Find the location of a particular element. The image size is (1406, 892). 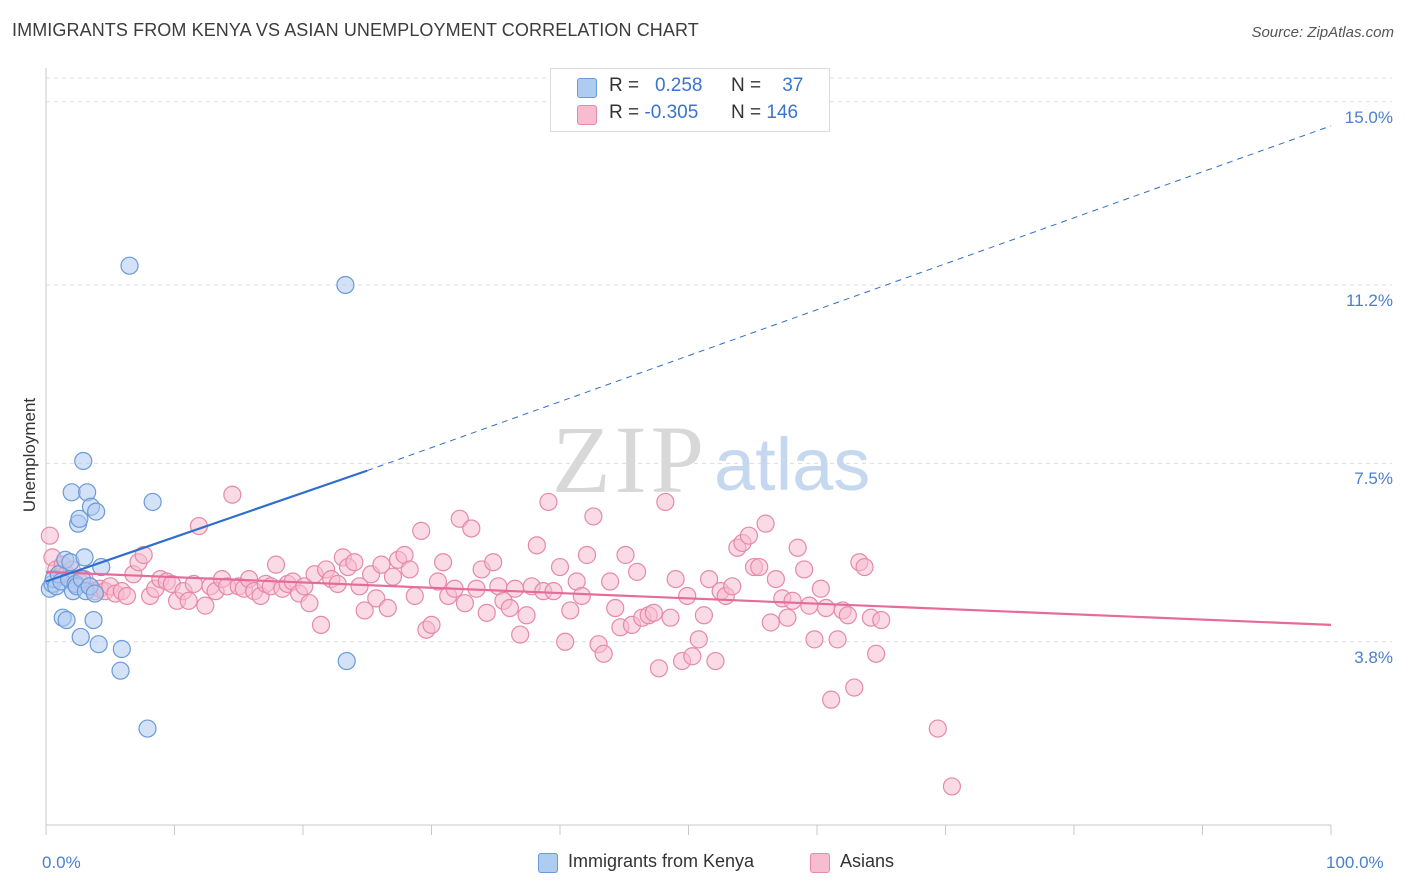

kenya-trend-line is located at coordinates (206, 526).